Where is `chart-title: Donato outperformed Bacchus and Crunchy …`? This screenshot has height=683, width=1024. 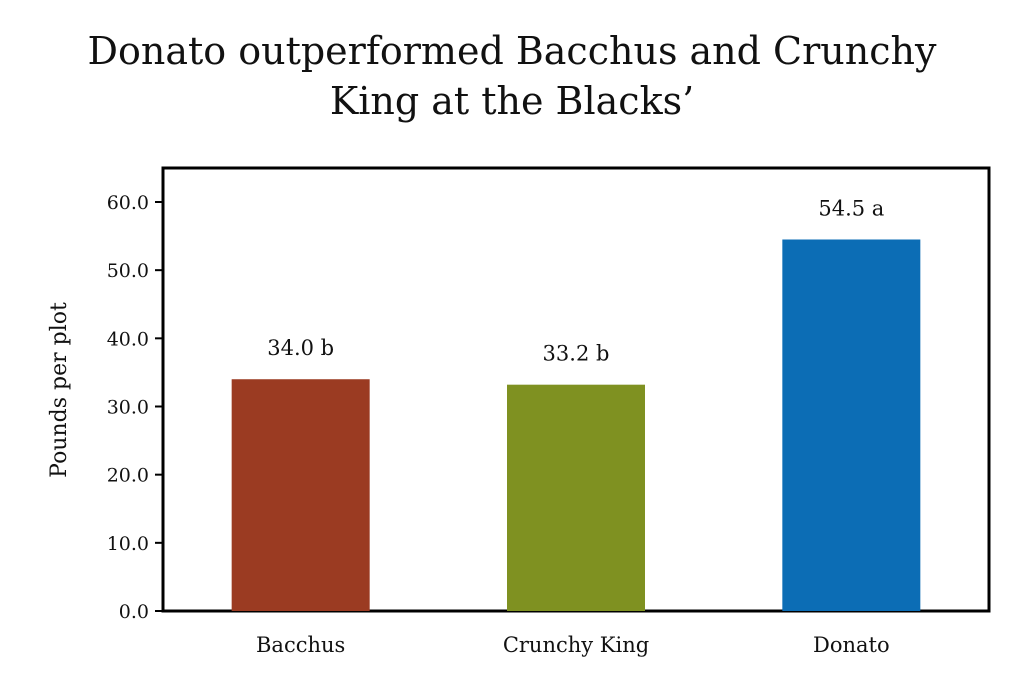
chart-title: Donato outperformed Bacchus and Crunchy … is located at coordinates (512, 76).